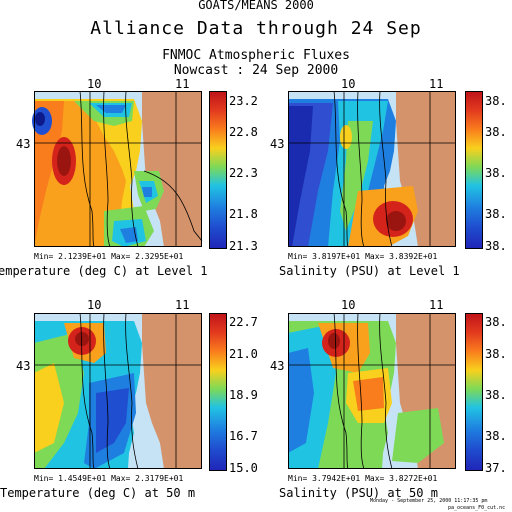  What do you see at coordinates (104, 271) in the screenshot?
I see `caption-temp-l1: emperature (deg C) at Level 1` at bounding box center [104, 271].